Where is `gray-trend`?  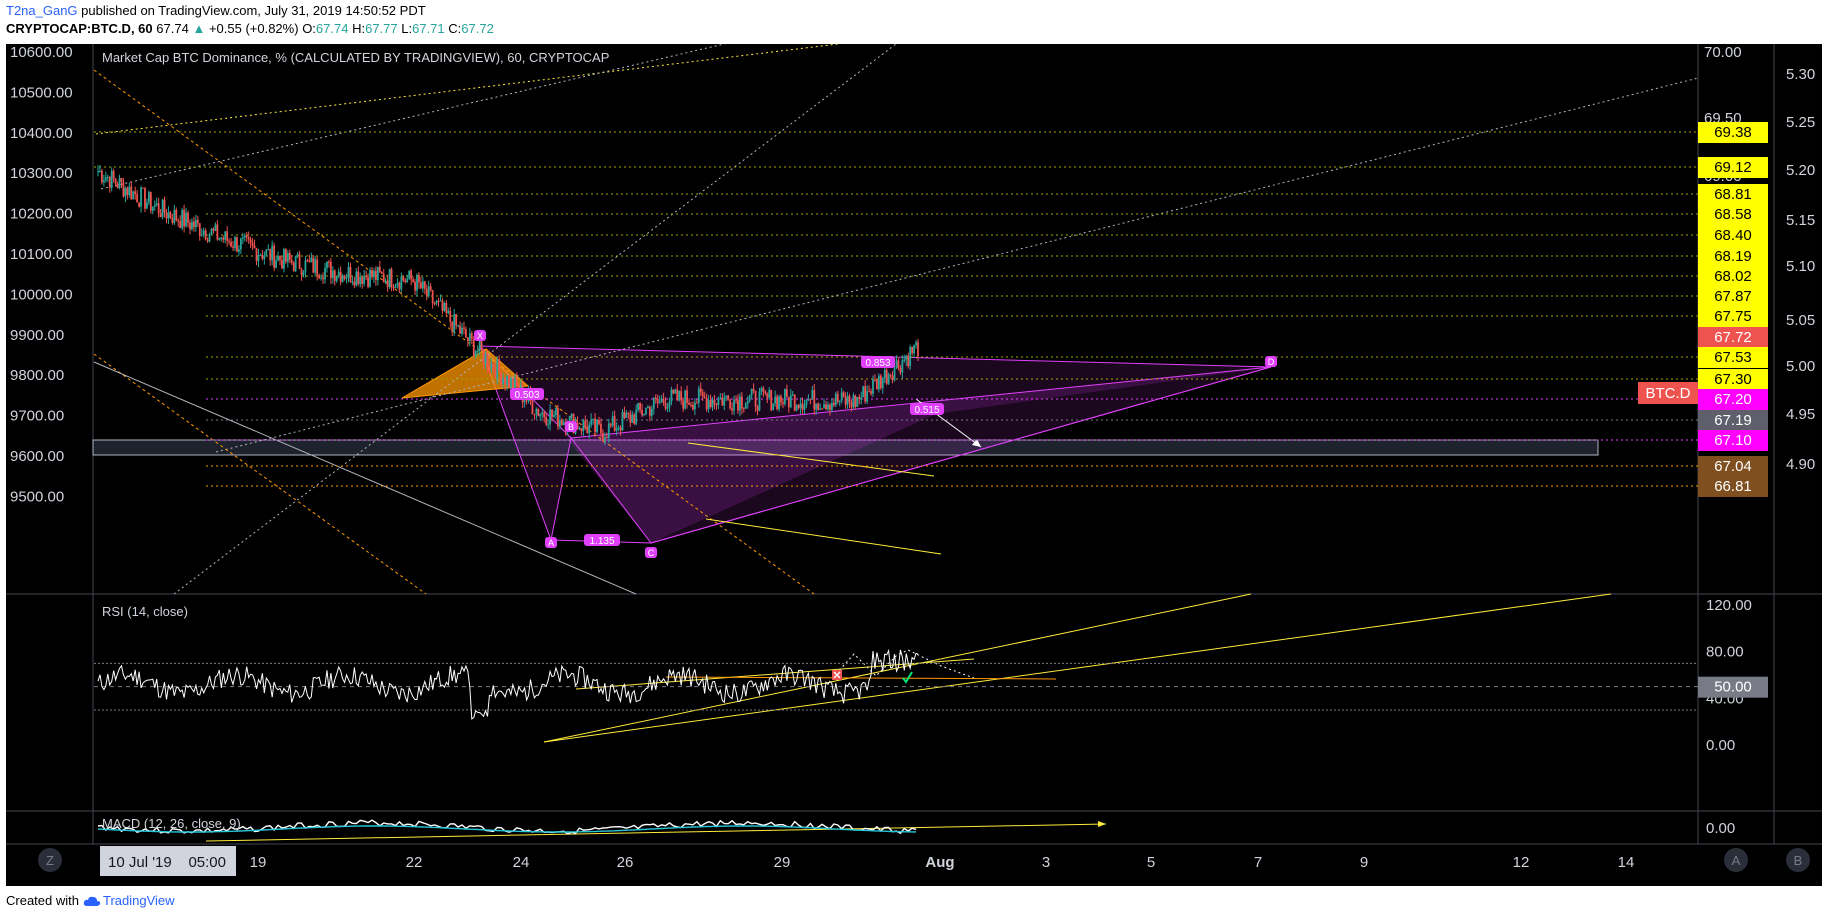 gray-trend is located at coordinates (365, 478).